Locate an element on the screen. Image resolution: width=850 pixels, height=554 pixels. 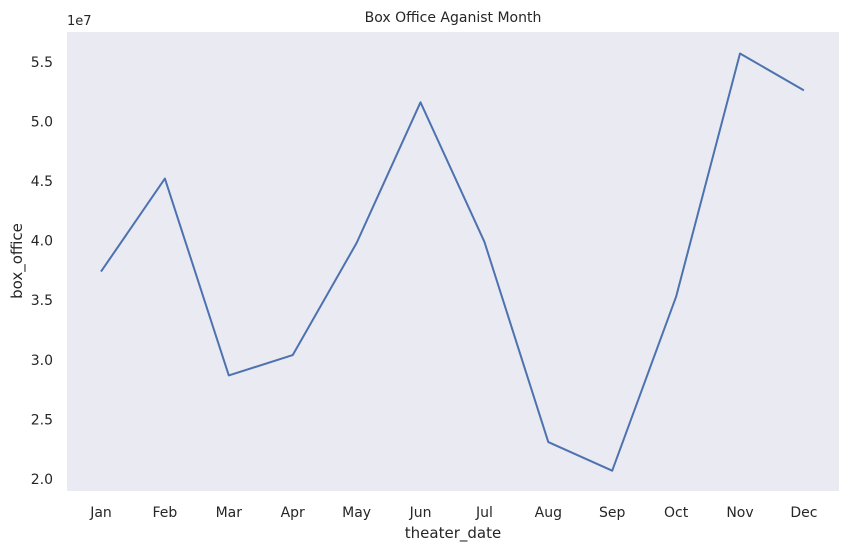
chart-title: Box Office Aganist Month is located at coordinates (453, 18).